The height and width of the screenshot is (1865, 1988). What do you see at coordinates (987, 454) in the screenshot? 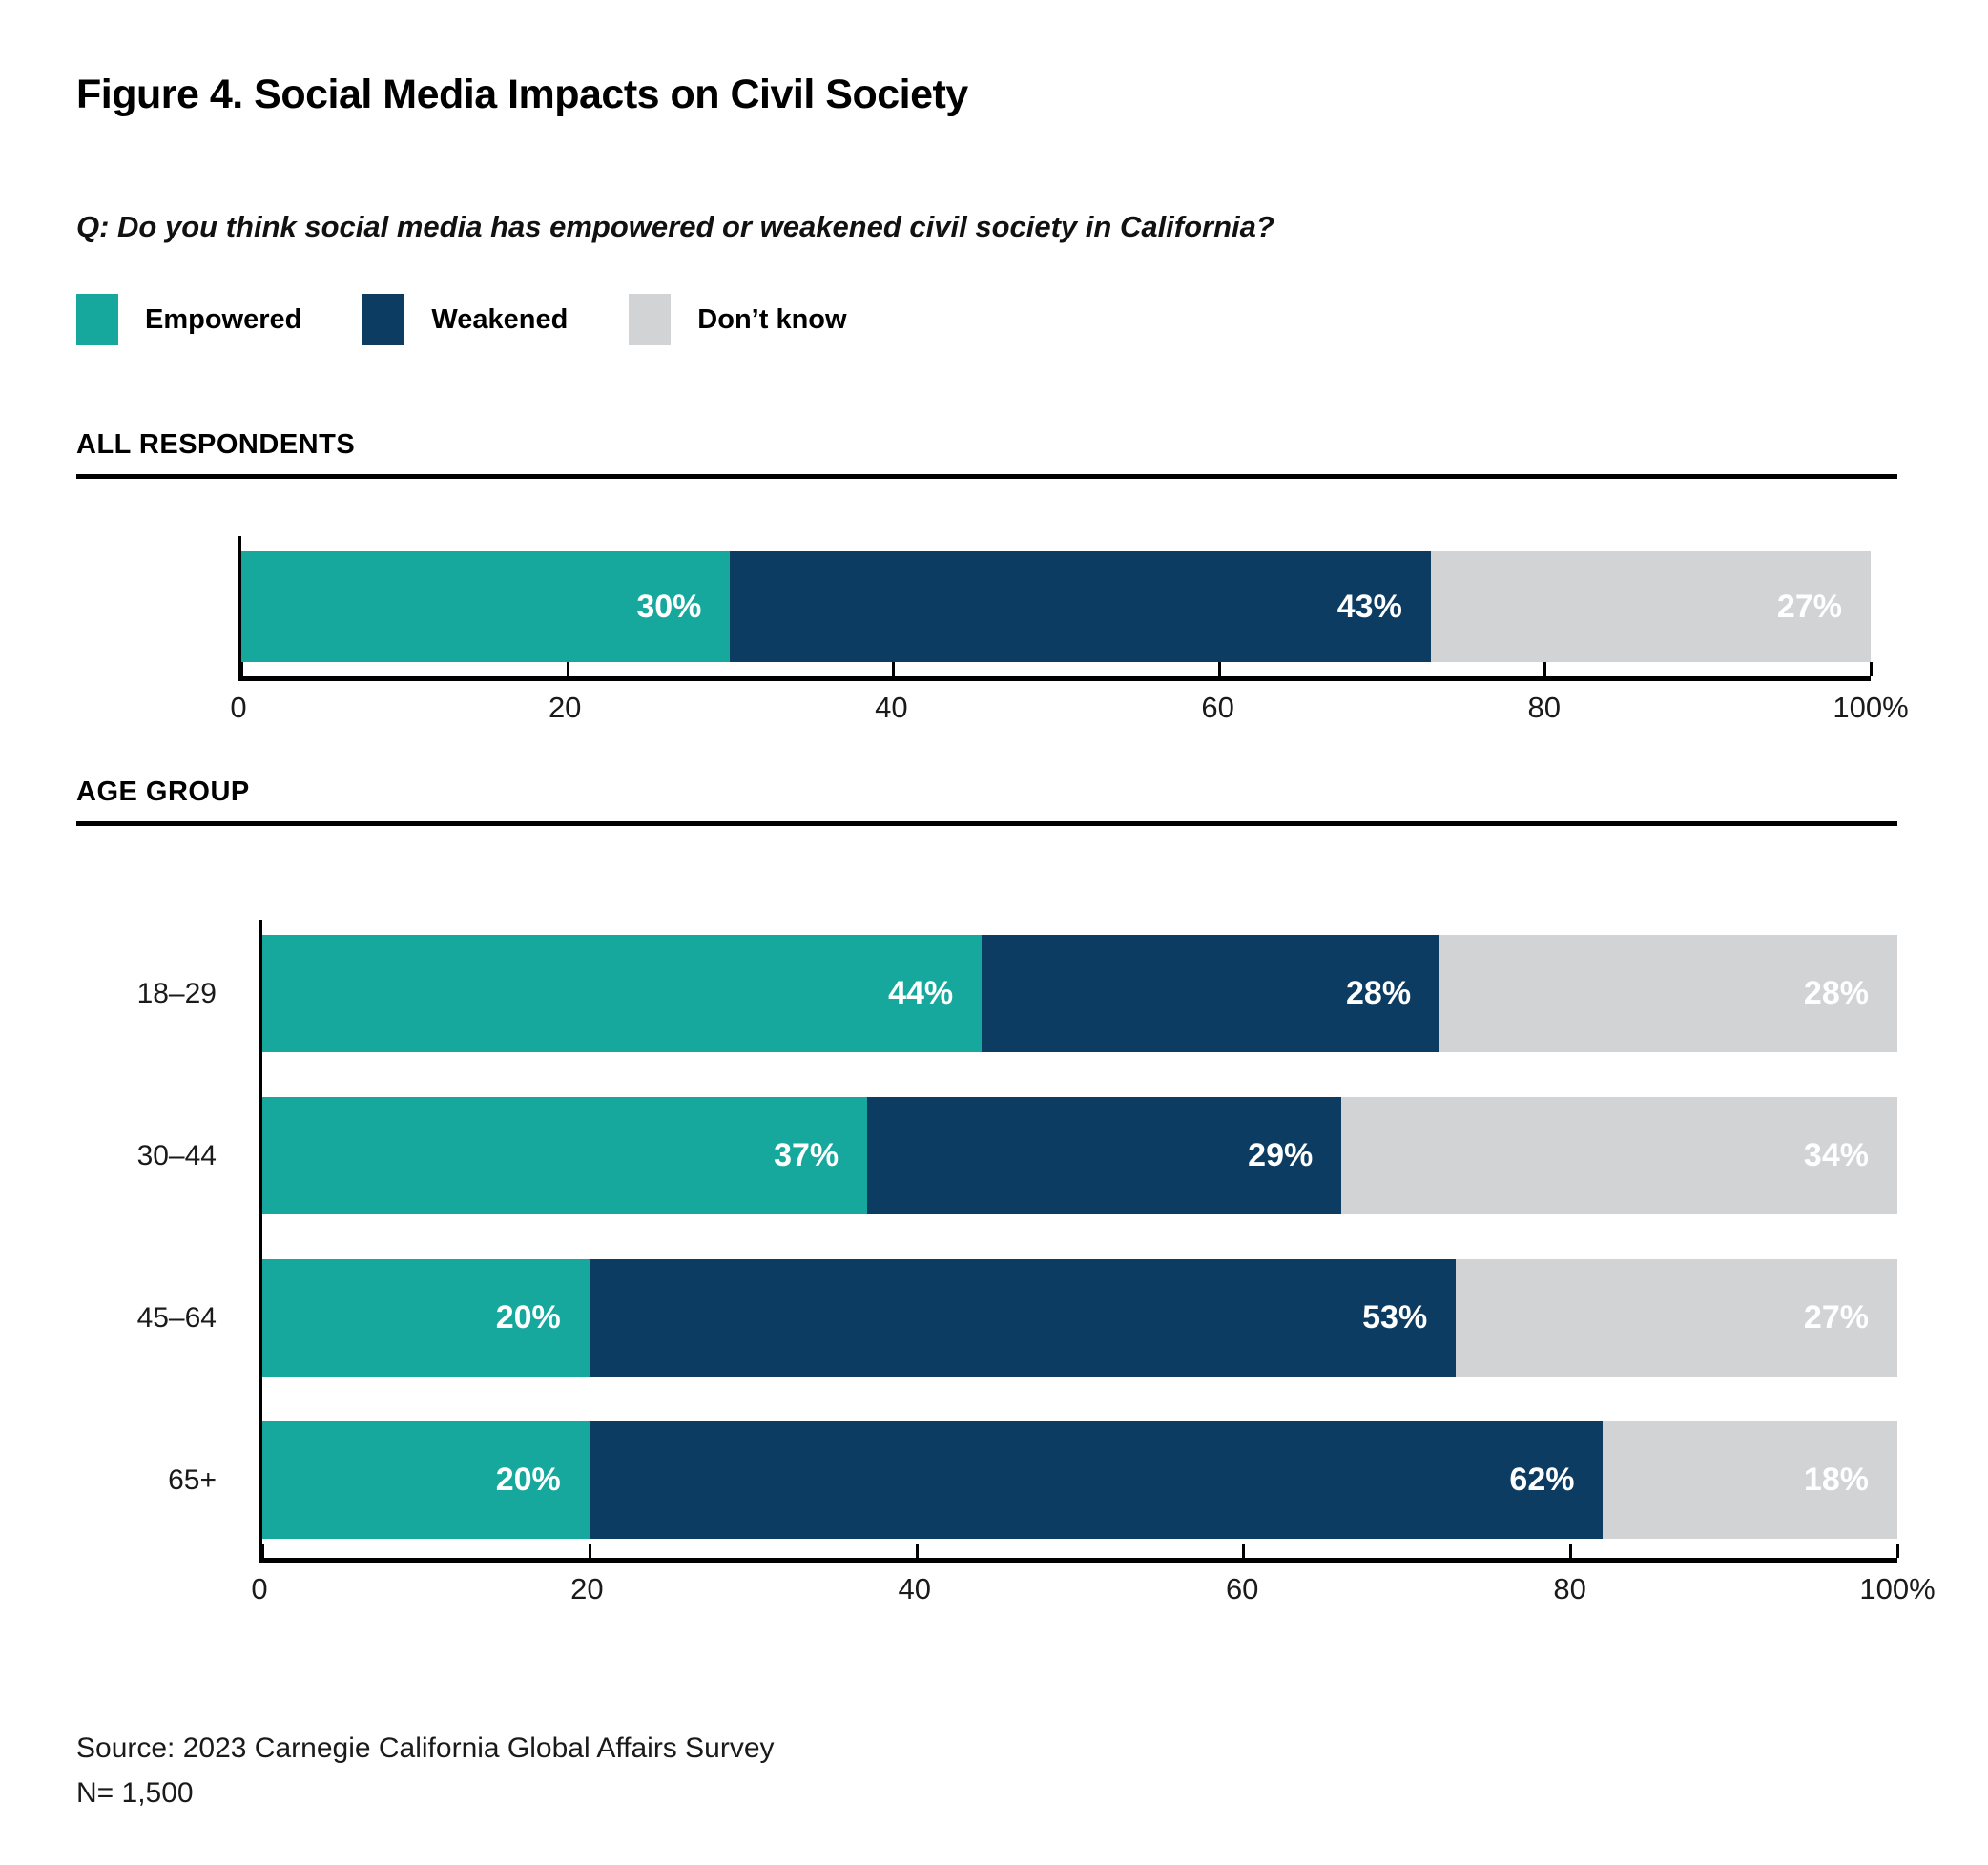
I see `section-header-all-respondents: ALL RESPONDENTS` at bounding box center [987, 454].